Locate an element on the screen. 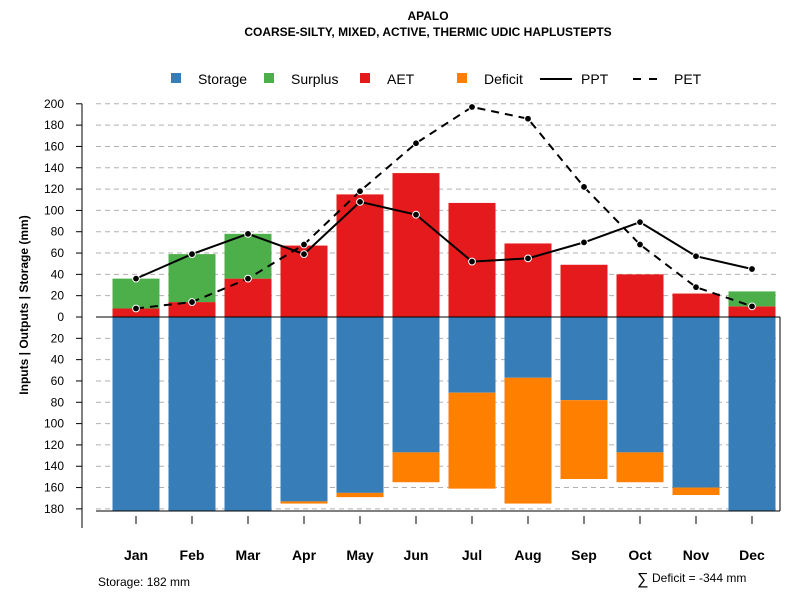  bar-aet-feb is located at coordinates (192, 309).